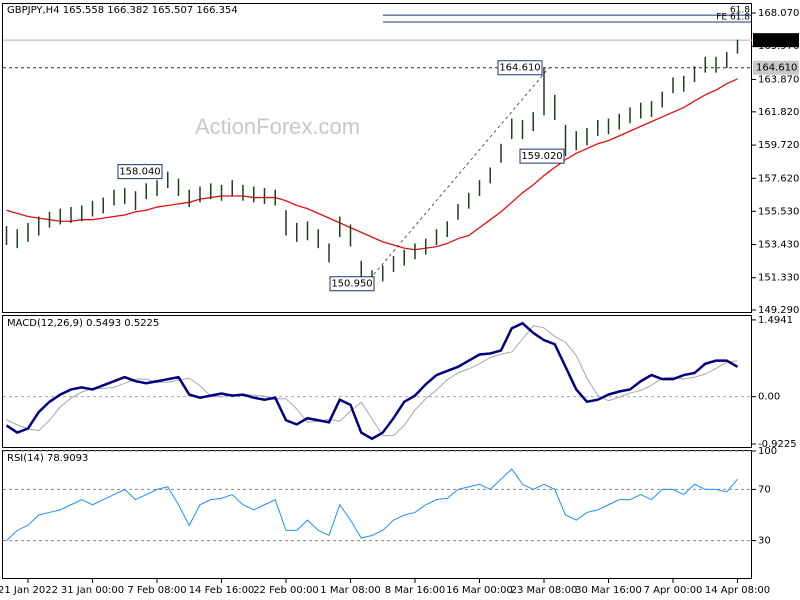 The height and width of the screenshot is (600, 800). Describe the element at coordinates (778, 13) in the screenshot. I see `y-tick-label: 168.070` at that location.